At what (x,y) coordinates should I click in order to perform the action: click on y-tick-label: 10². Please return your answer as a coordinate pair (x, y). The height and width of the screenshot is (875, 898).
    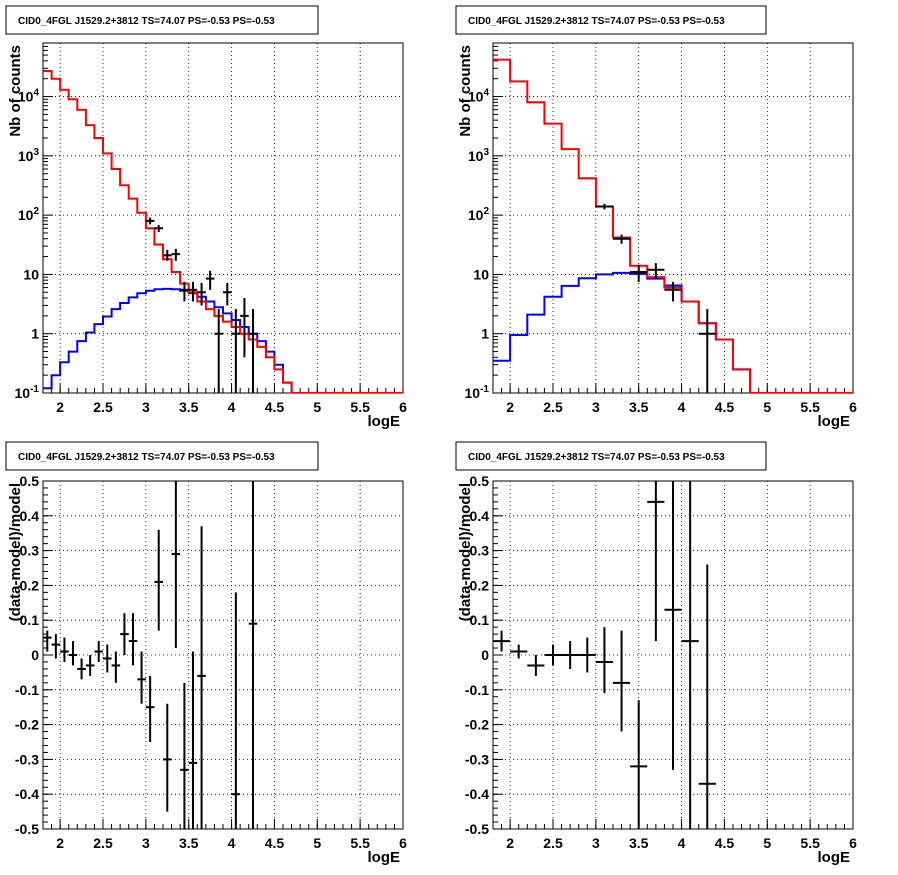
    Looking at the image, I should click on (29, 214).